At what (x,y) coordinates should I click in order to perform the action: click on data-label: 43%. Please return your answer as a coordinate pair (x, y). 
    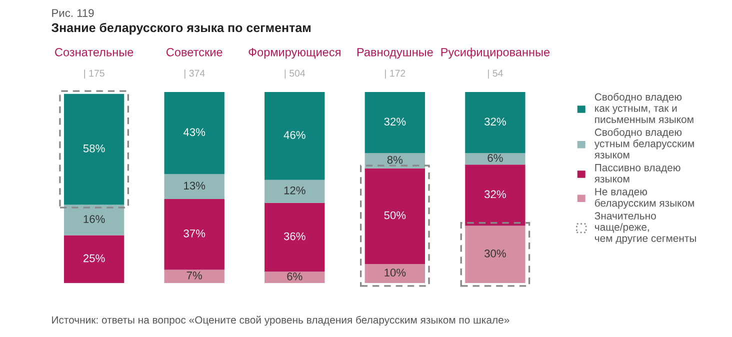
    Looking at the image, I should click on (194, 132).